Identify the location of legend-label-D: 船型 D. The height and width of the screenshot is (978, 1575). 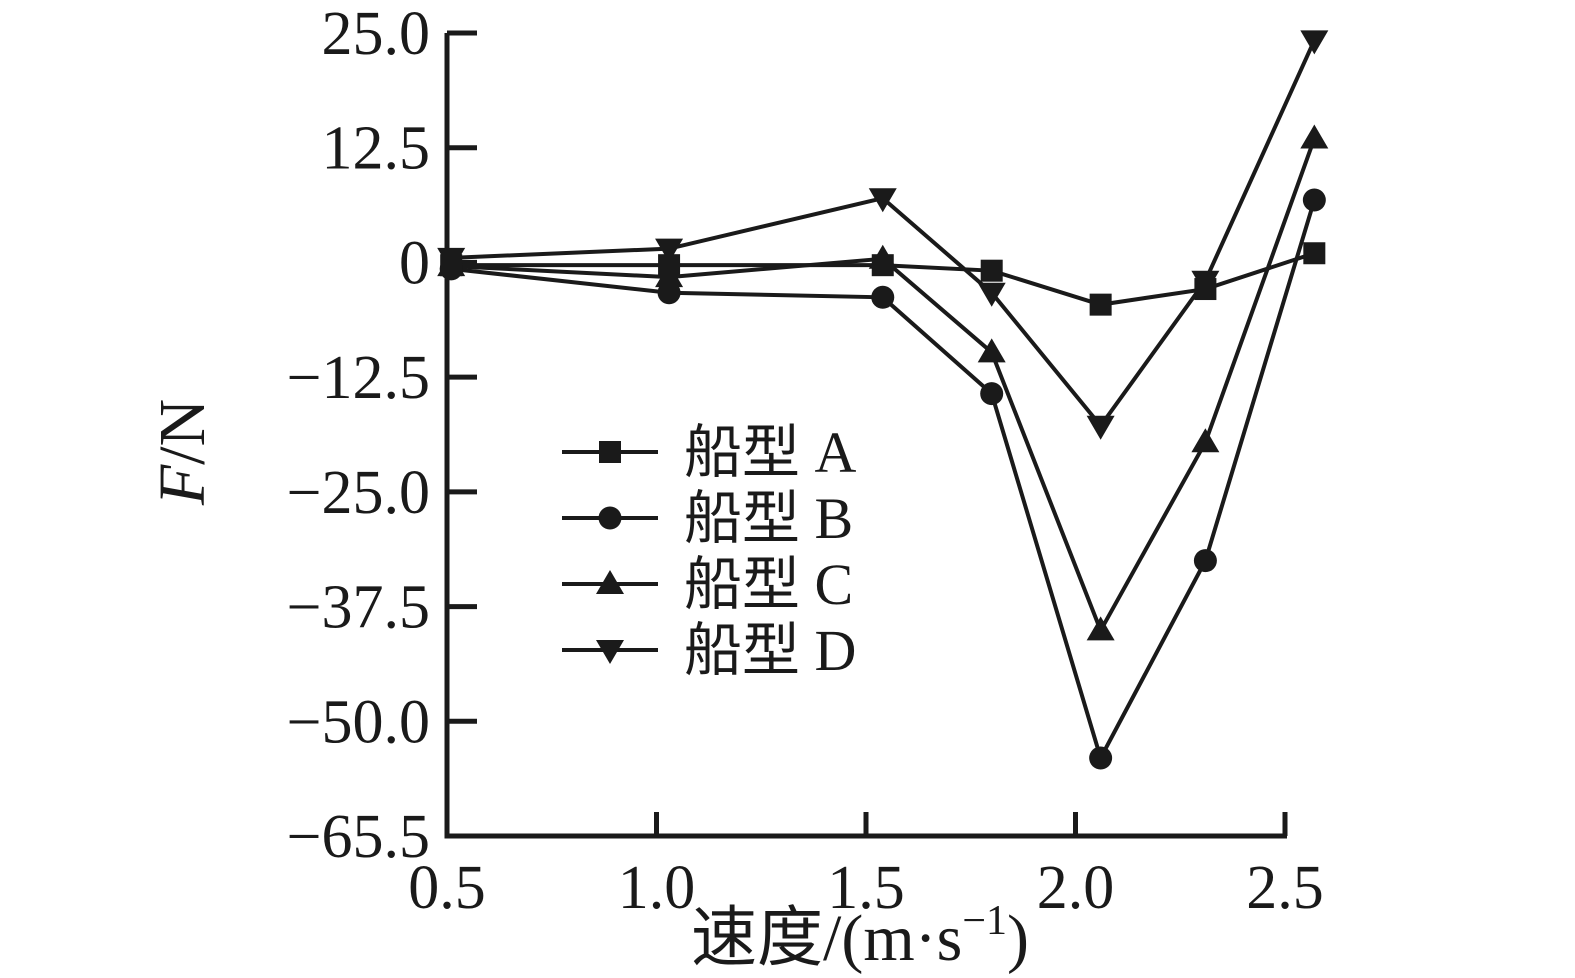
(770, 650).